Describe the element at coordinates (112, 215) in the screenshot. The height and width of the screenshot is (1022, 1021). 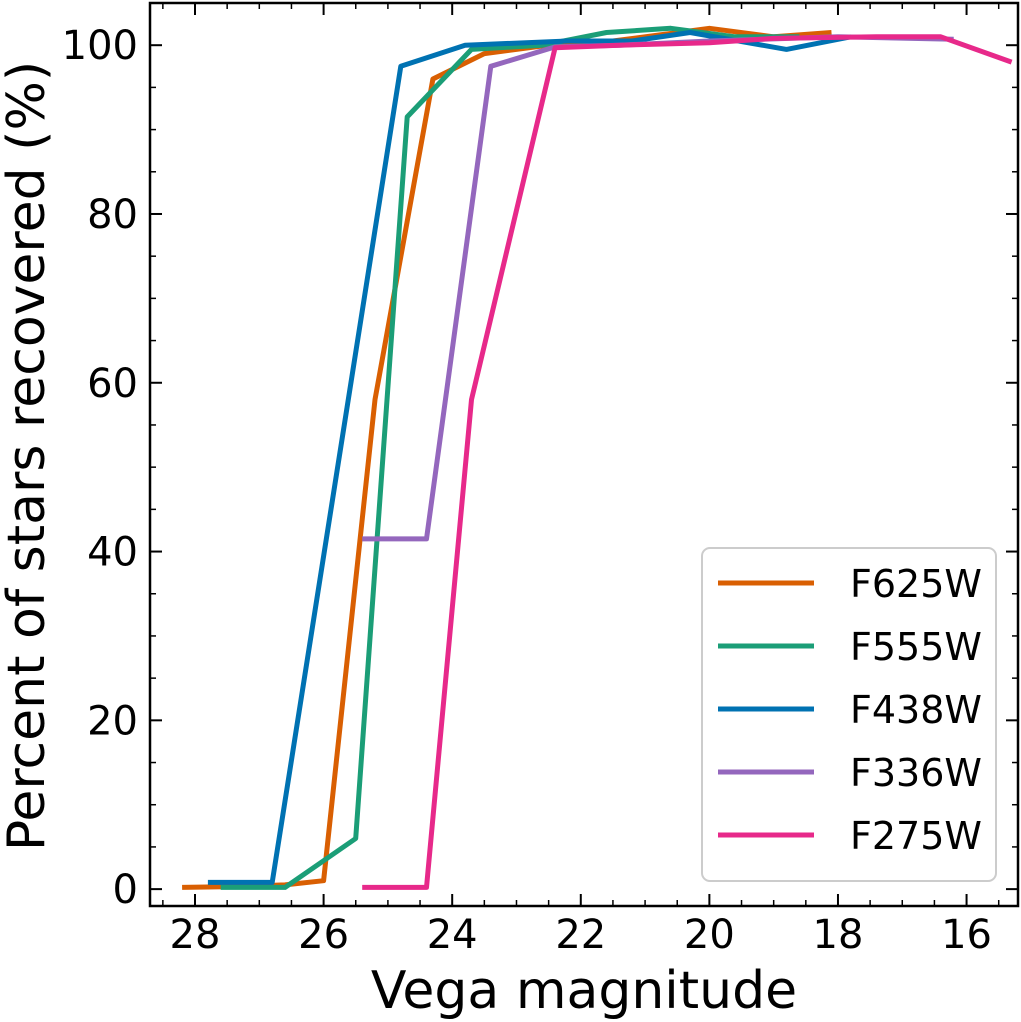
I see `y-tick-label: 80` at that location.